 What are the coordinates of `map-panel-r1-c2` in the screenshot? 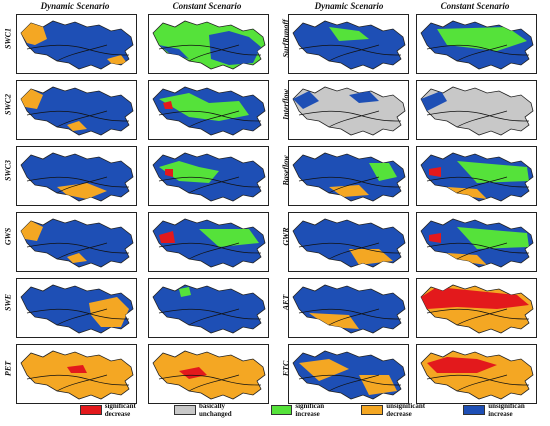 It's located at (208, 44).